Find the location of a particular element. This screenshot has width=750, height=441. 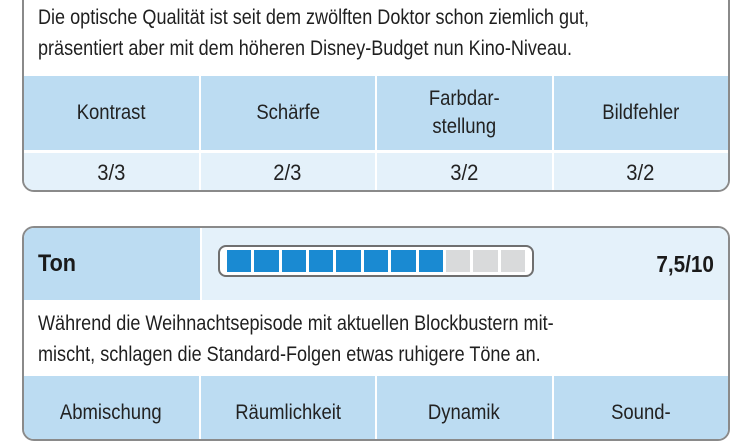

rating-value: 2/3 is located at coordinates (287, 172).